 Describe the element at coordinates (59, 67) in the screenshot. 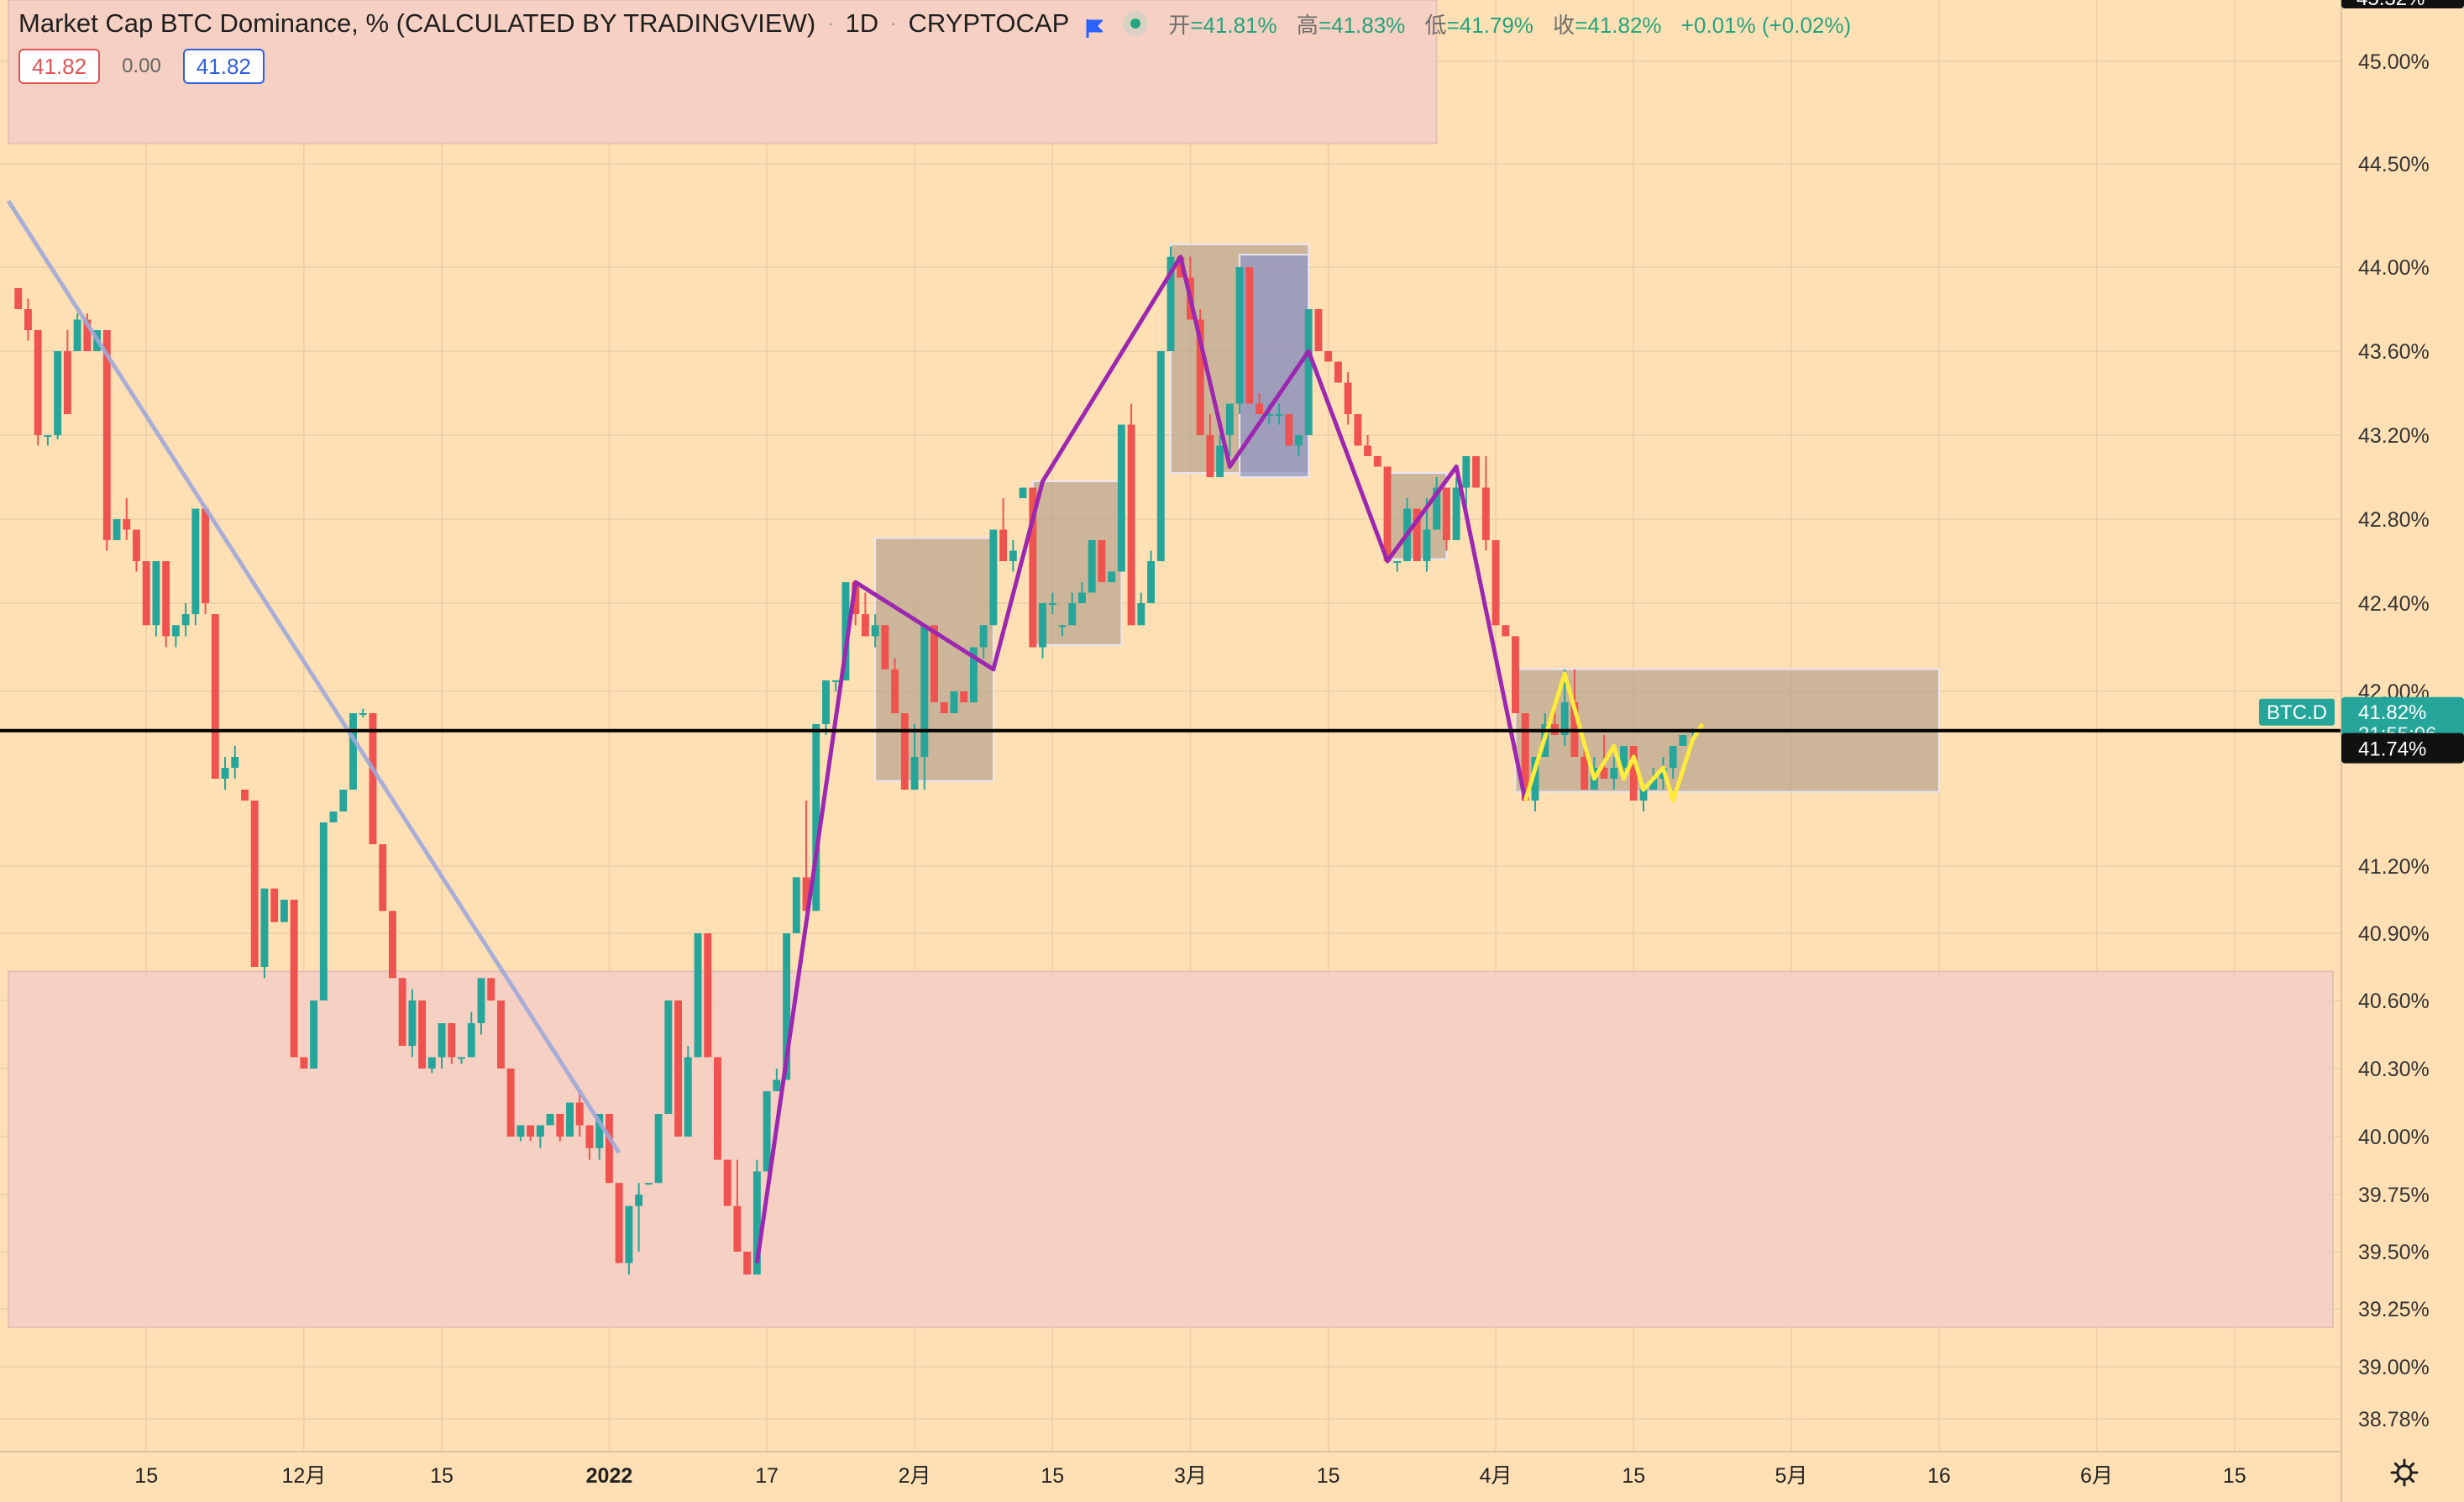

I see `sell-price-pill: 41.82` at that location.